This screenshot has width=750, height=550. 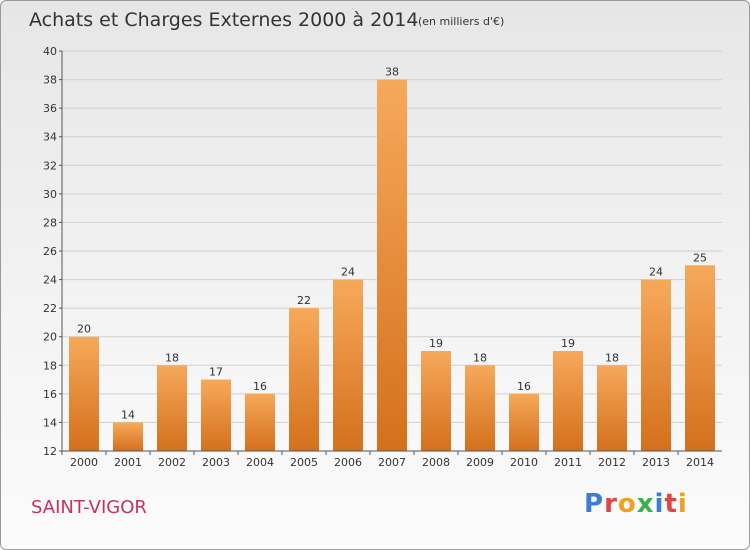 What do you see at coordinates (700, 257) in the screenshot?
I see `value-label-2014: 25` at bounding box center [700, 257].